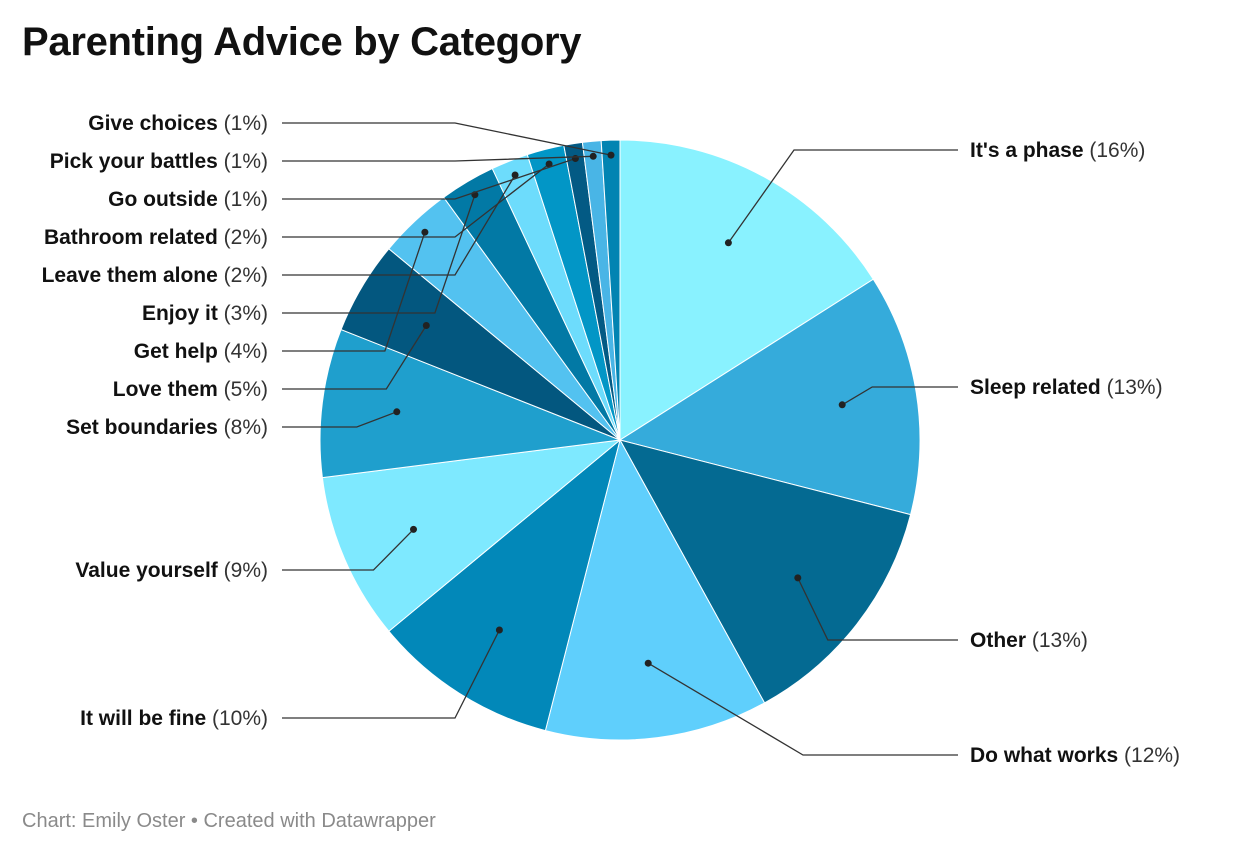 This screenshot has height=856, width=1240. What do you see at coordinates (842, 196) in the screenshot?
I see `leader-line-it-s-a-phase` at bounding box center [842, 196].